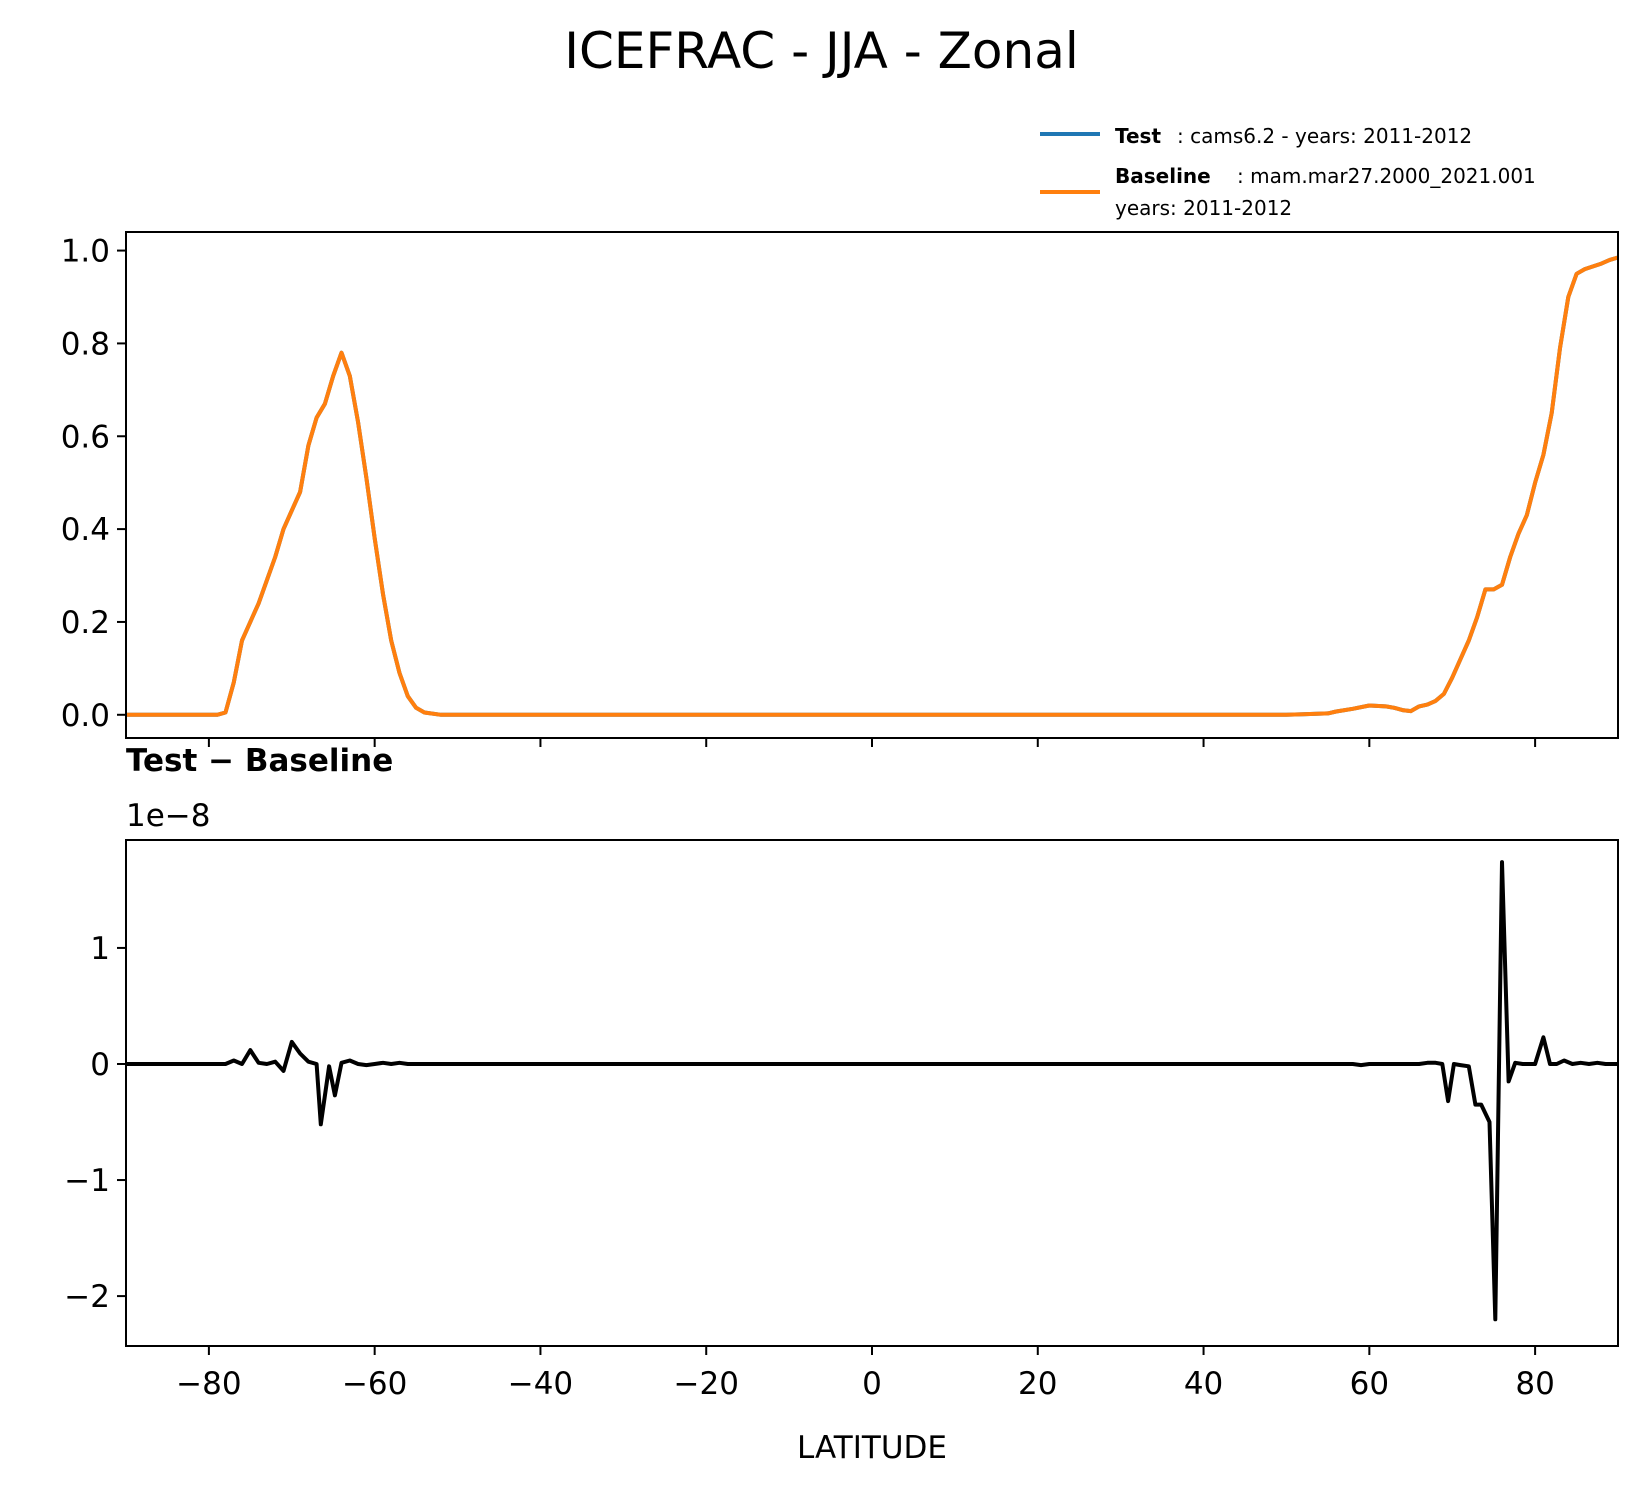  What do you see at coordinates (85, 716) in the screenshot?
I see `y-tick-label: 0.0` at bounding box center [85, 716].